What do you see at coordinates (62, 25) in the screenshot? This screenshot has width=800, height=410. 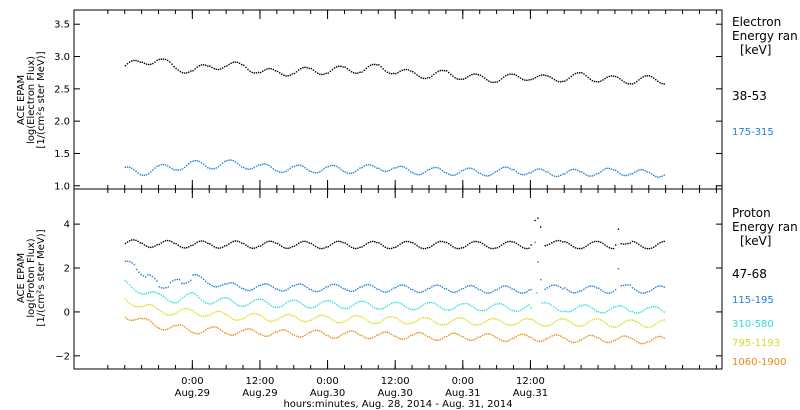 I see `y-tick-label: 3.5` at bounding box center [62, 25].